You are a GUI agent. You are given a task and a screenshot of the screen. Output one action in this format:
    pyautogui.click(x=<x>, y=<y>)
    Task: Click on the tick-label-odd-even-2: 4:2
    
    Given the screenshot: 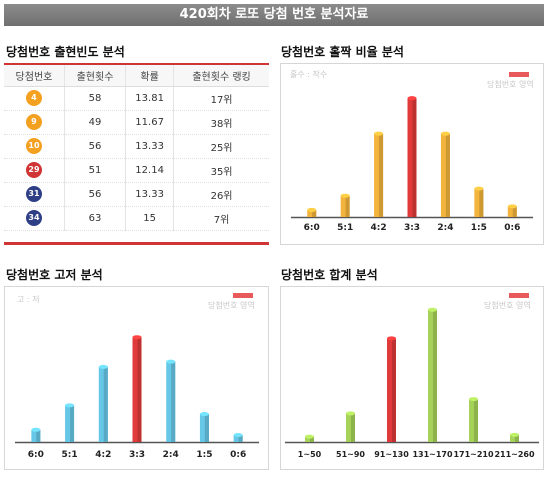 What is the action you would take?
    pyautogui.click(x=379, y=228)
    